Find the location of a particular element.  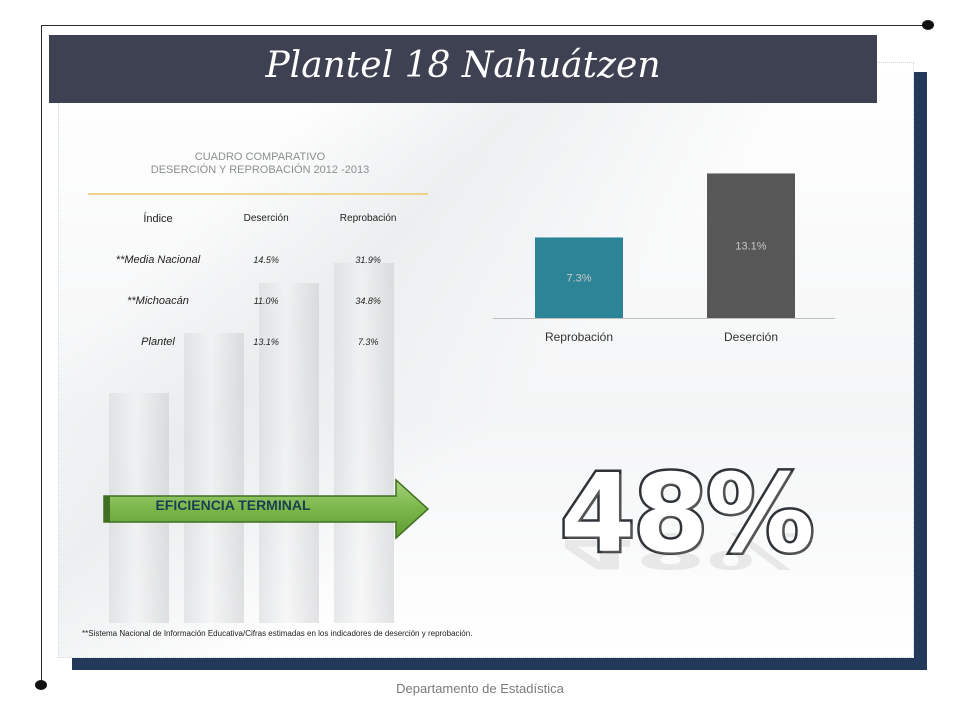

heading-rule is located at coordinates (258, 194).